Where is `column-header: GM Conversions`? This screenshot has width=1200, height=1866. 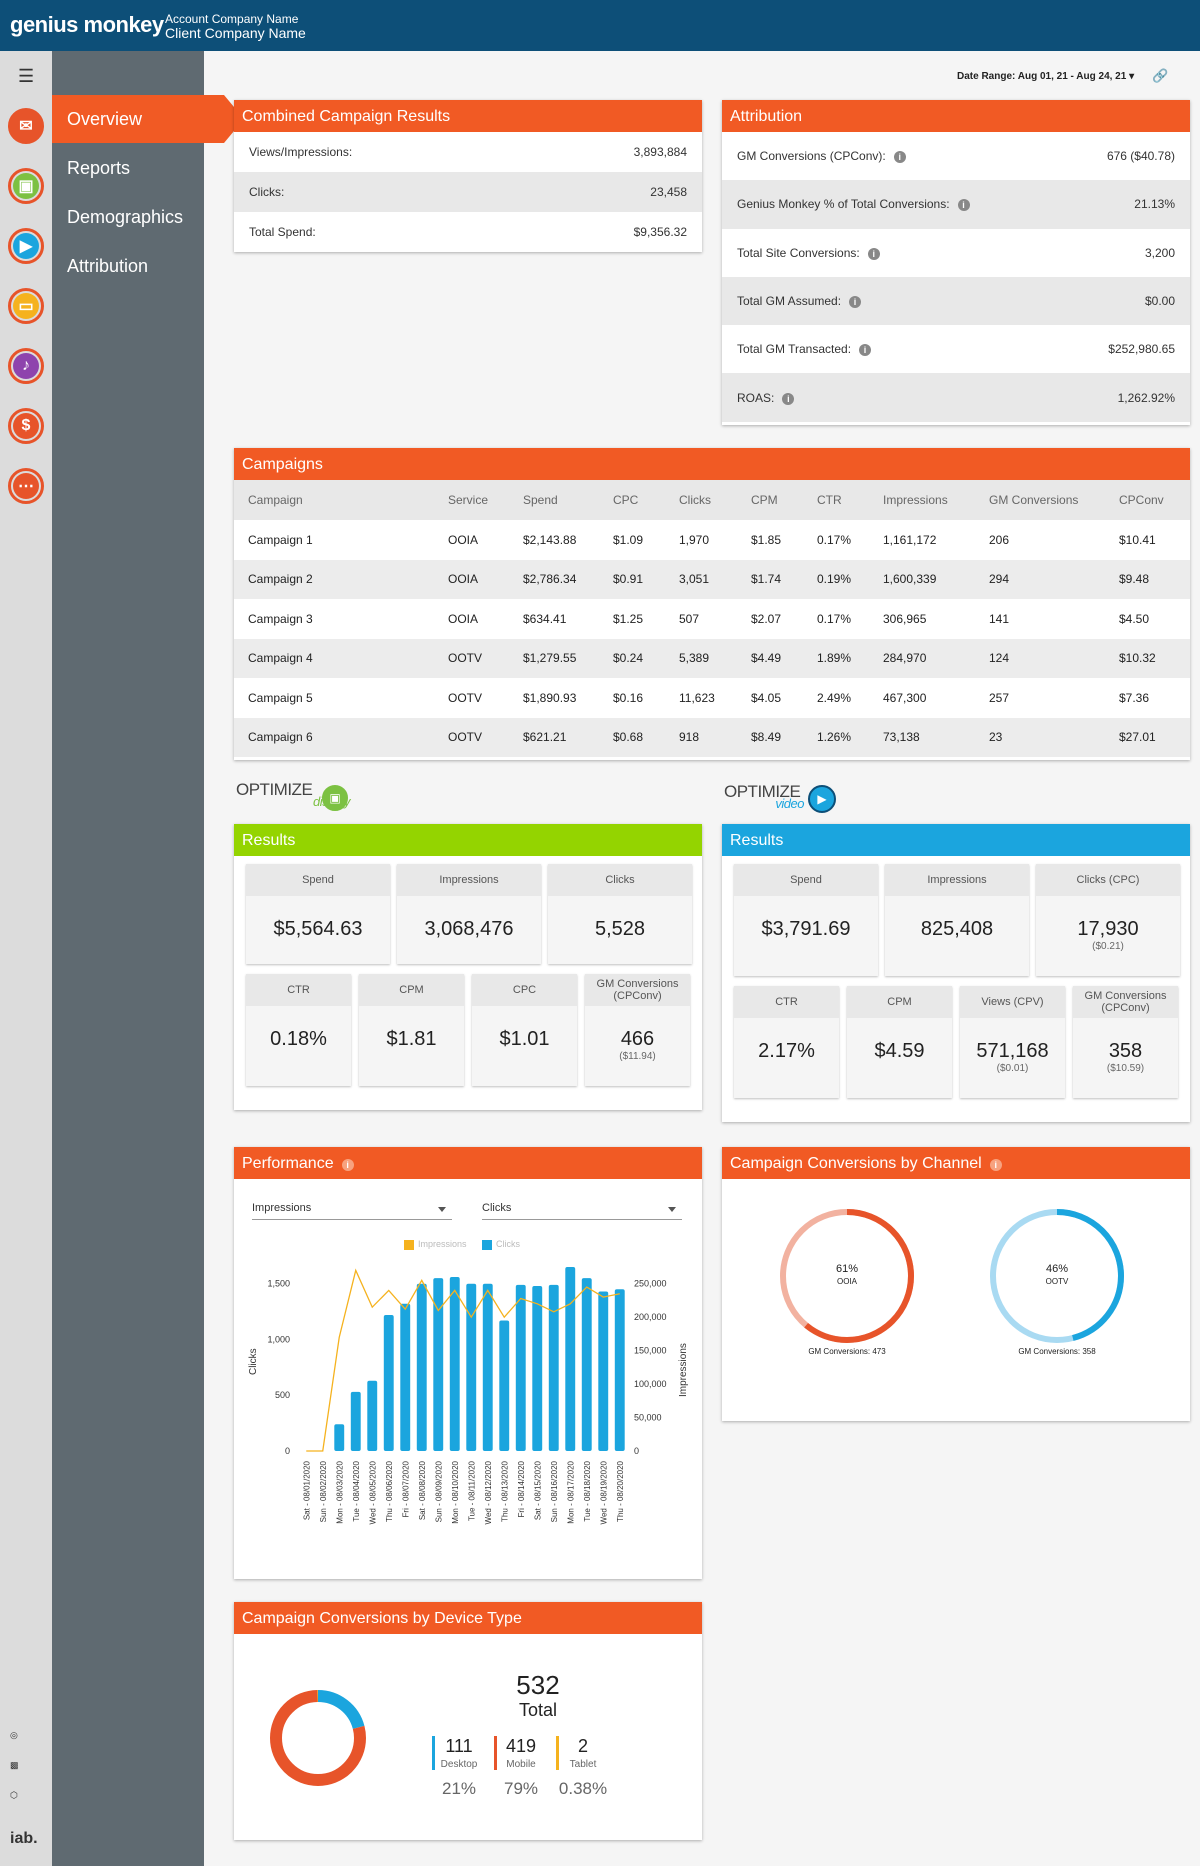 column-header: GM Conversions is located at coordinates (1040, 500).